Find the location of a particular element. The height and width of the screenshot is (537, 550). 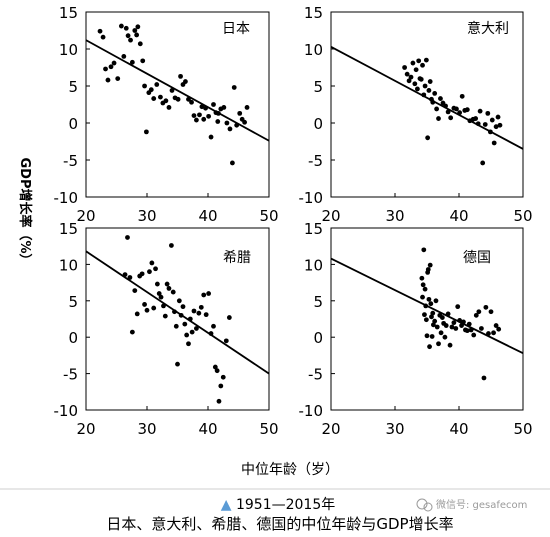

trend-line-japan is located at coordinates (177, 90).